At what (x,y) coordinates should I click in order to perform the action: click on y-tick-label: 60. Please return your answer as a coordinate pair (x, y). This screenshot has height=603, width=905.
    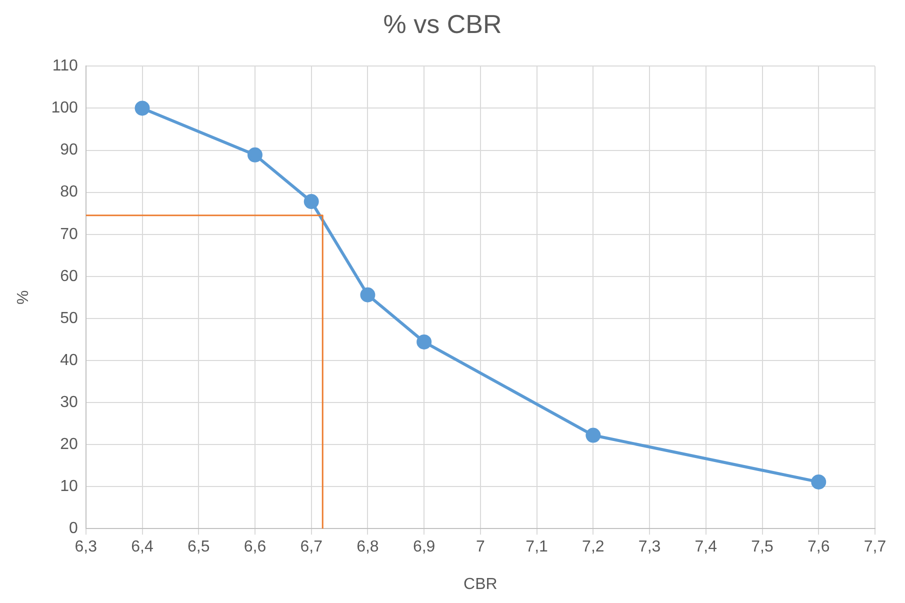
    Looking at the image, I should click on (69, 276).